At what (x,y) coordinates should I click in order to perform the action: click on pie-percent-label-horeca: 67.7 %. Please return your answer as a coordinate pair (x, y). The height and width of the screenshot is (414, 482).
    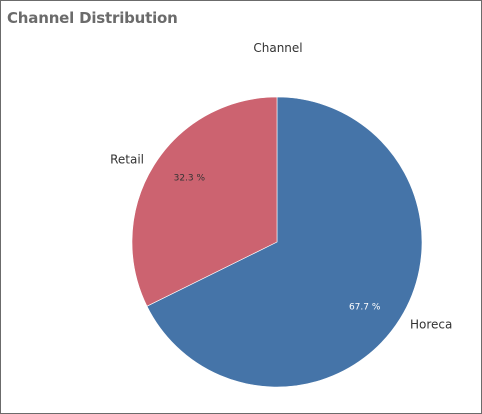
    Looking at the image, I should click on (365, 307).